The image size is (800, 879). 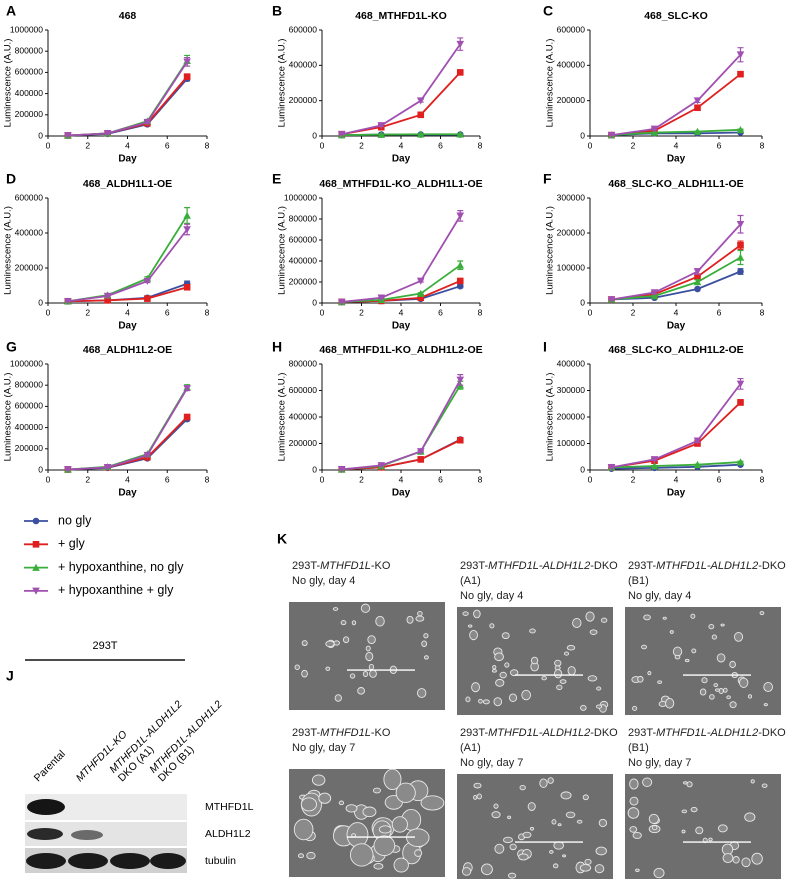 I want to click on lane-gene: MTHFD1L-ALDH1L2, so click(x=186, y=737).